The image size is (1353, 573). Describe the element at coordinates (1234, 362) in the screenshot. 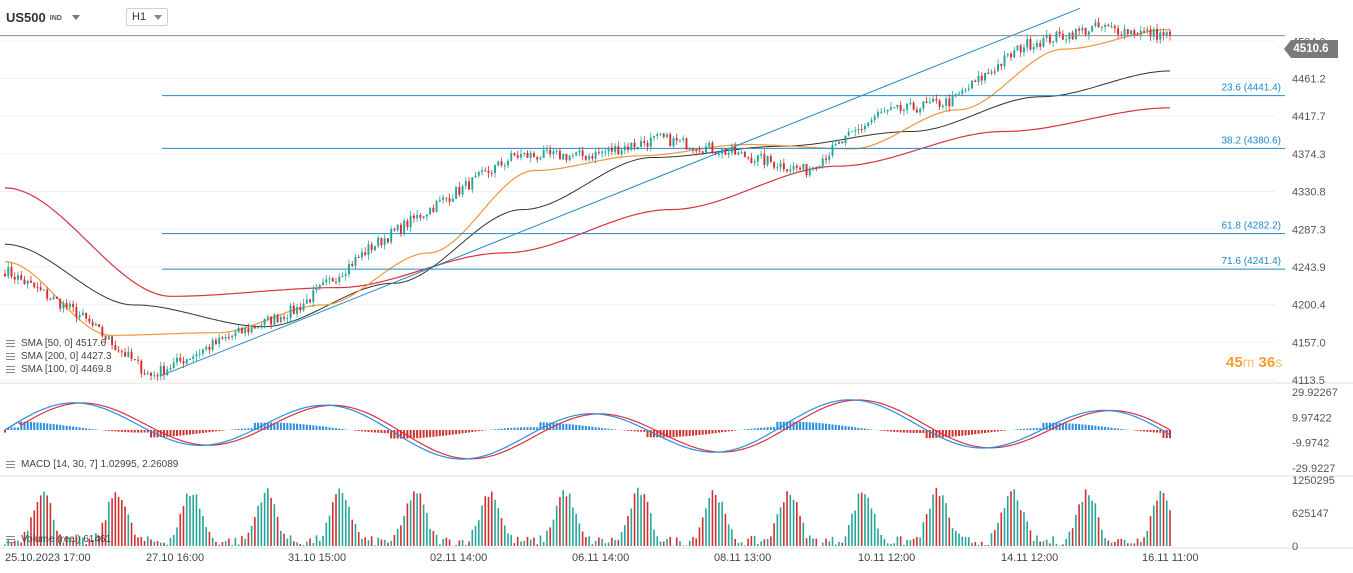

I see `timer-minutes: 45` at that location.